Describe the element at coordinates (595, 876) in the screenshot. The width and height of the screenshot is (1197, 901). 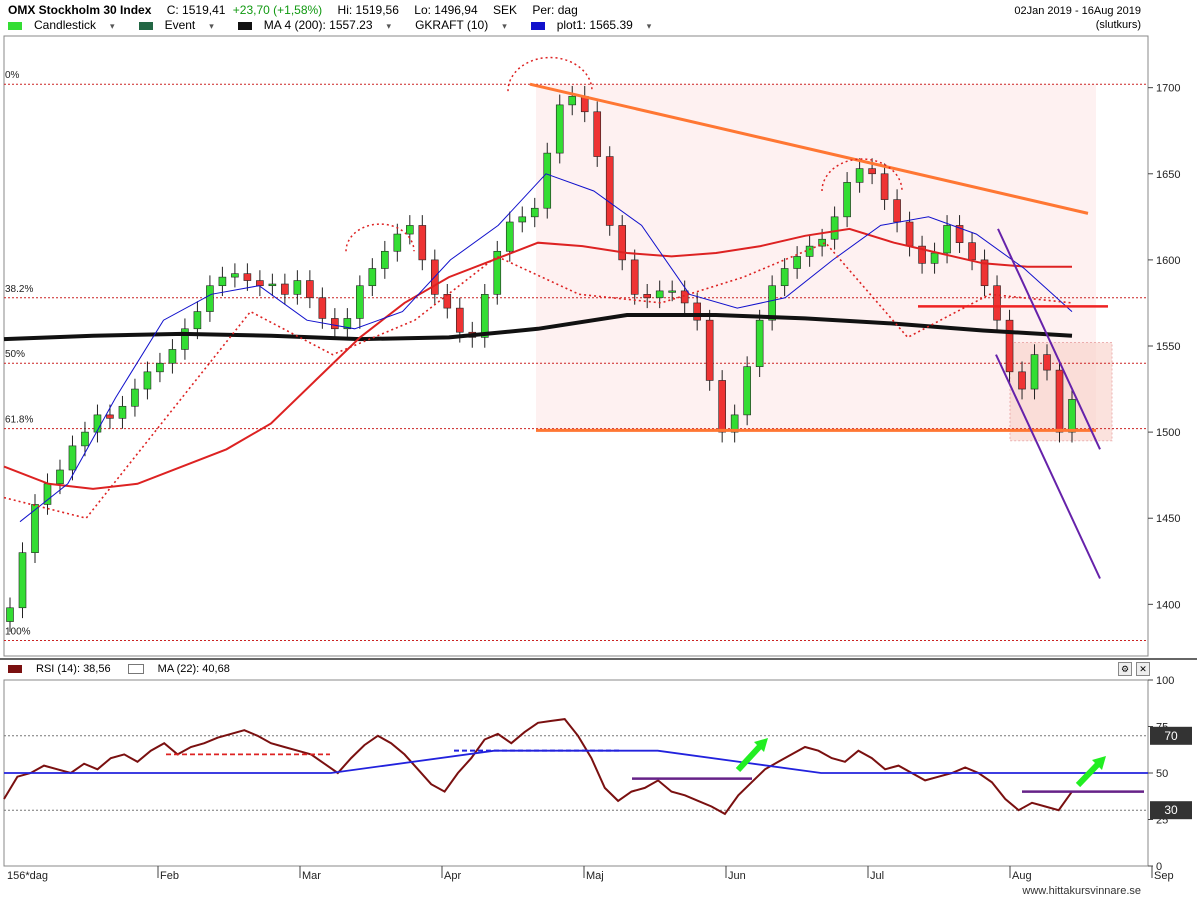
I see `x-tick-label: Maj` at that location.